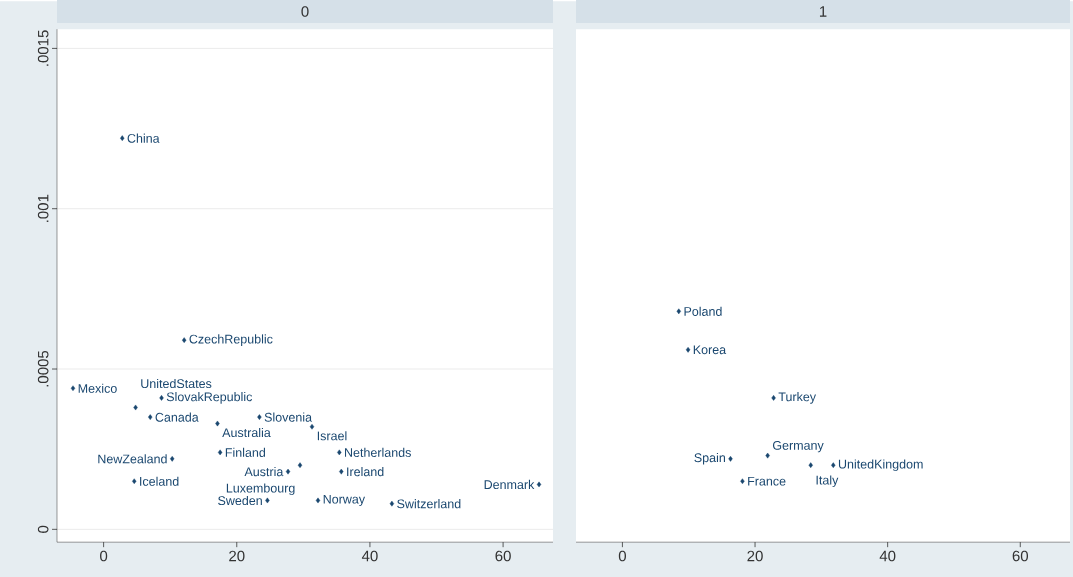 Image resolution: width=1073 pixels, height=577 pixels. I want to click on annotation: China, so click(143, 138).